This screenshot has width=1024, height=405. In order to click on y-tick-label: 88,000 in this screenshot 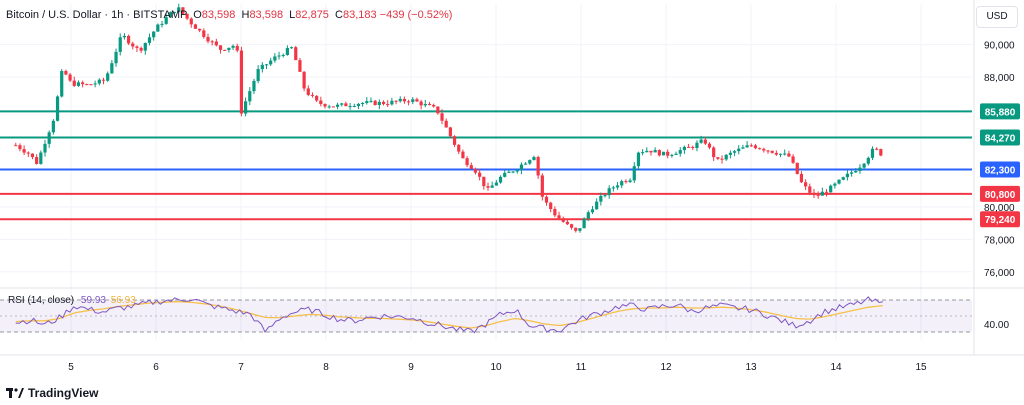, I will do `click(999, 78)`.